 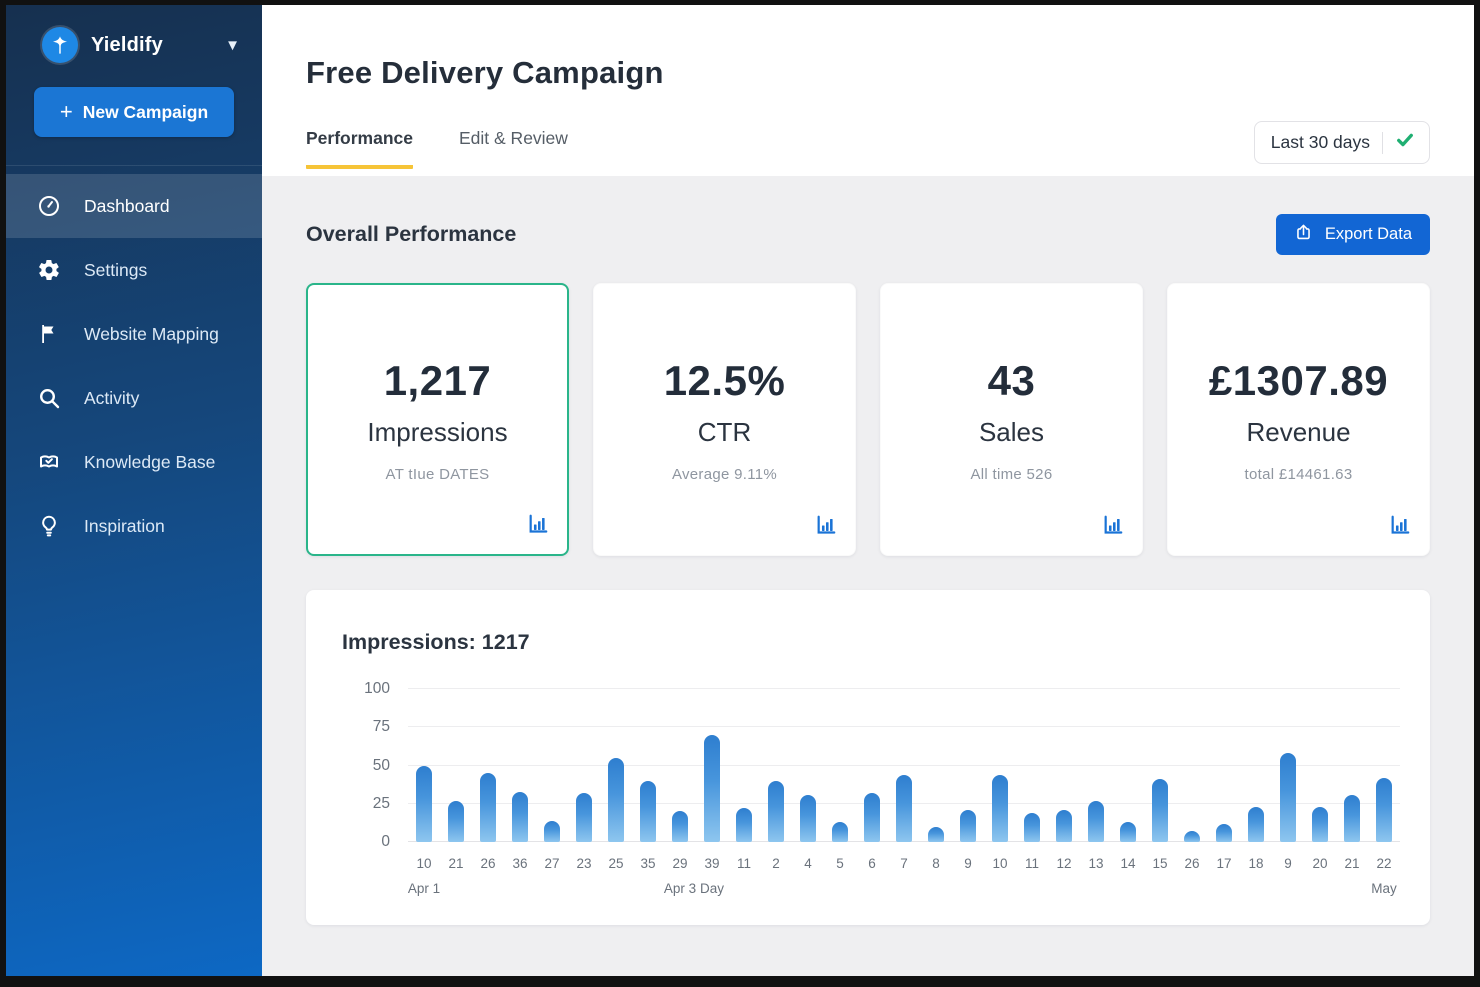 I want to click on date-range-select: Last 30 days, so click(x=1341, y=142).